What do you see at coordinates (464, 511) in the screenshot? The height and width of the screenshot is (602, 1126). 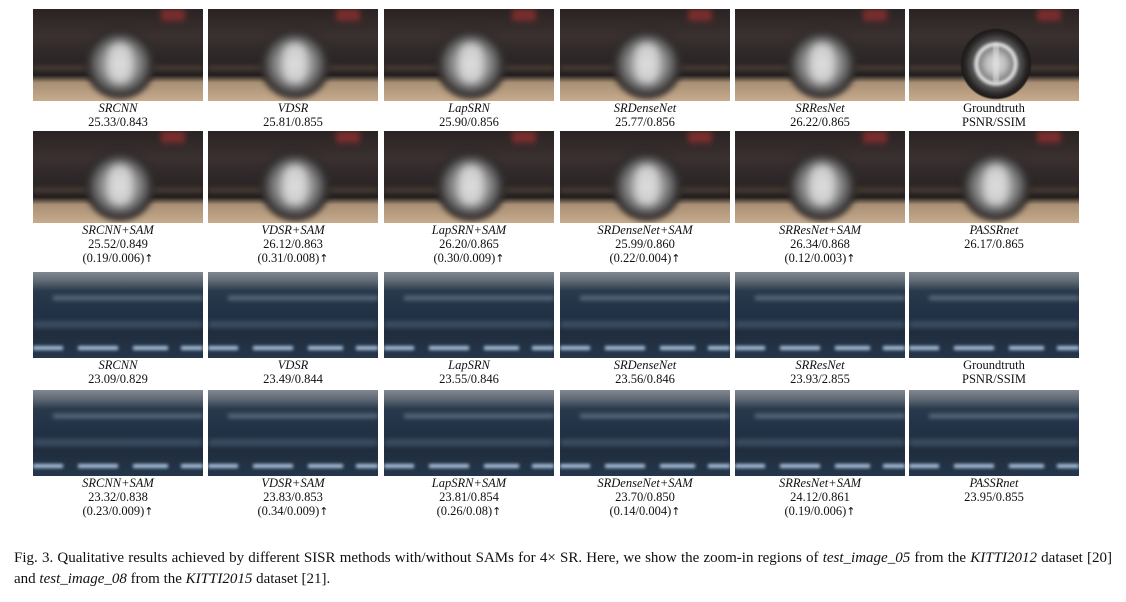 I see `improvement-text: (0.26/0.08)` at bounding box center [464, 511].